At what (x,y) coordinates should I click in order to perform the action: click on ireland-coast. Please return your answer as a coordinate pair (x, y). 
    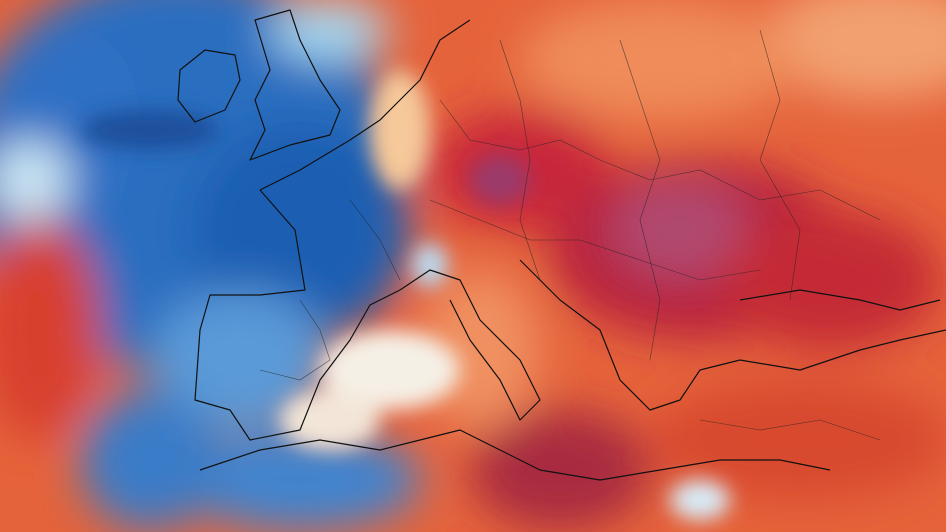
    Looking at the image, I should click on (209, 86).